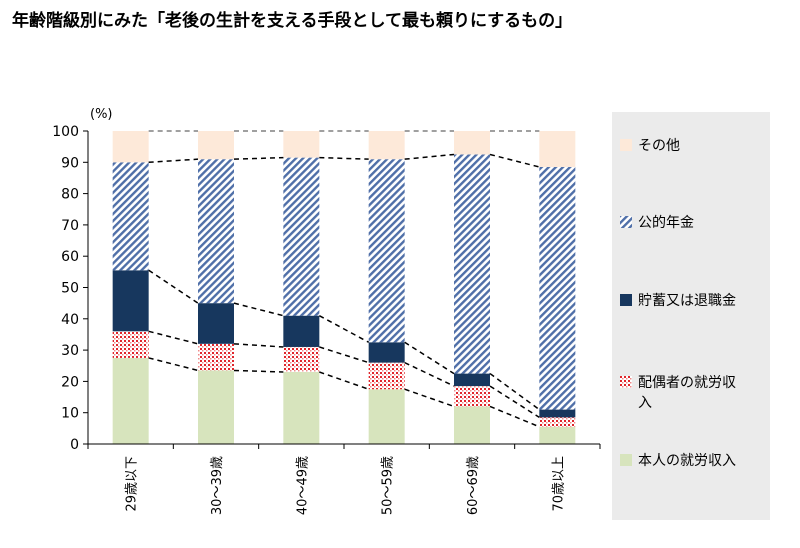 The height and width of the screenshot is (548, 800). I want to click on bar-segment-40～49歳-公的年金, so click(301, 236).